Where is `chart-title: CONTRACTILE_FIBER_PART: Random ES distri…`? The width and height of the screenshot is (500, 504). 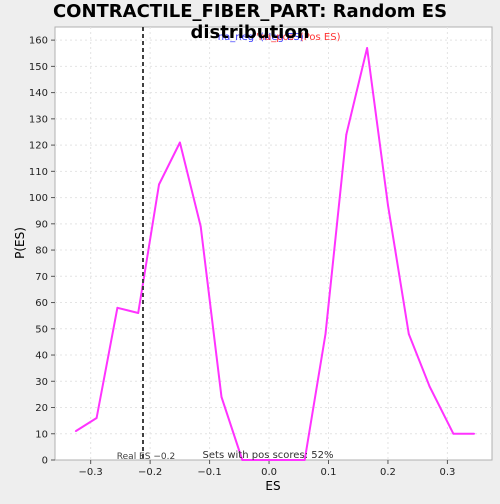
chart-title: CONTRACTILE_FIBER_PART: Random ES distri… is located at coordinates (250, 22).